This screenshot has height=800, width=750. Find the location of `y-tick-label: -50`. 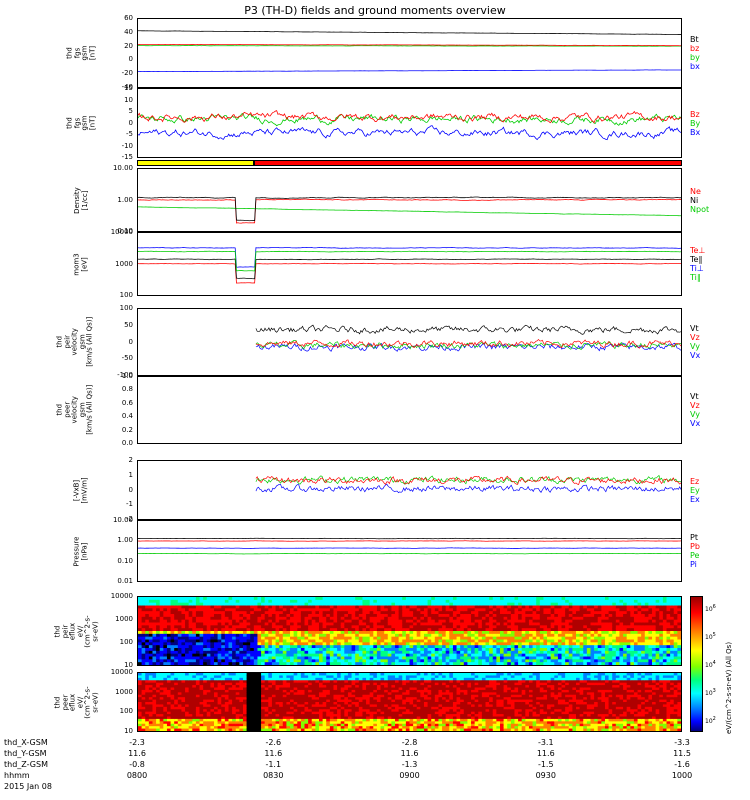

y-tick-label: -50 is located at coordinates (127, 358).